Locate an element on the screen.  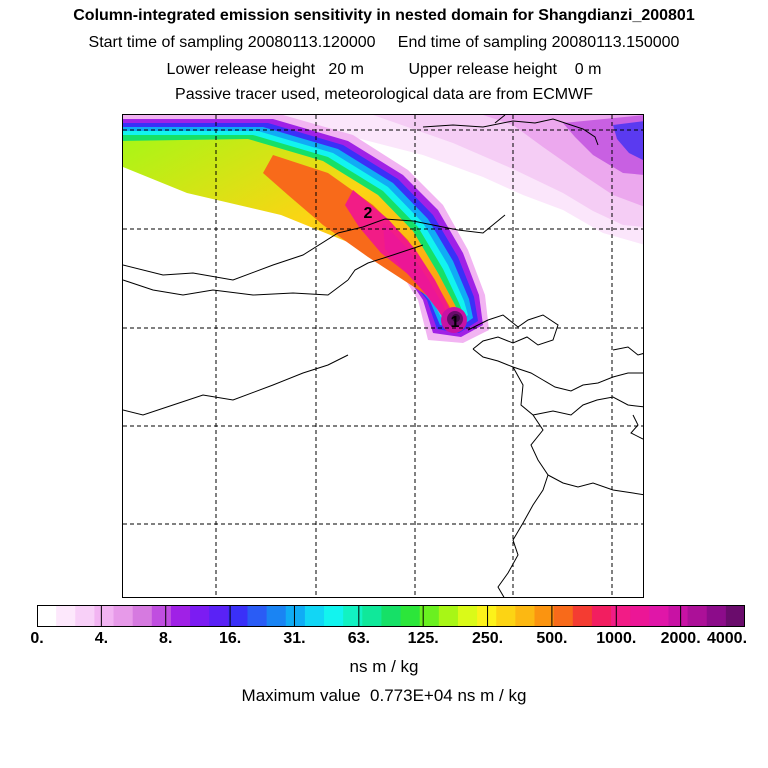
color-legend-tick-label: 250. is located at coordinates (487, 638).